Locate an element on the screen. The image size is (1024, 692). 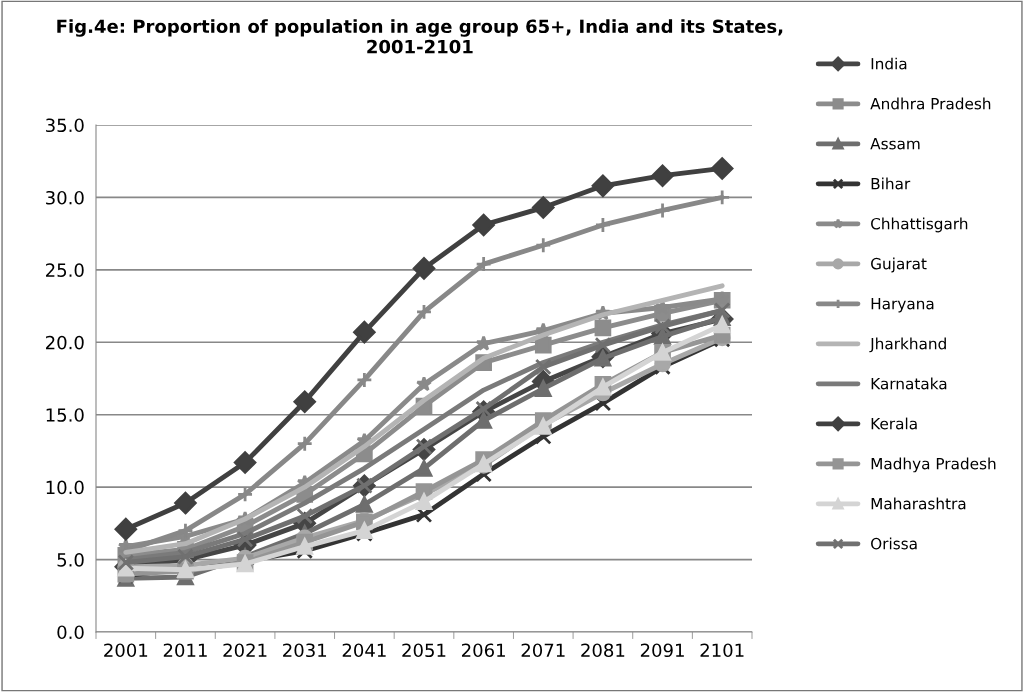
chart-title: Fig.4e: Proportion of population in age group 65+, India and its States, 2001-2101 is located at coordinates (420, 36).